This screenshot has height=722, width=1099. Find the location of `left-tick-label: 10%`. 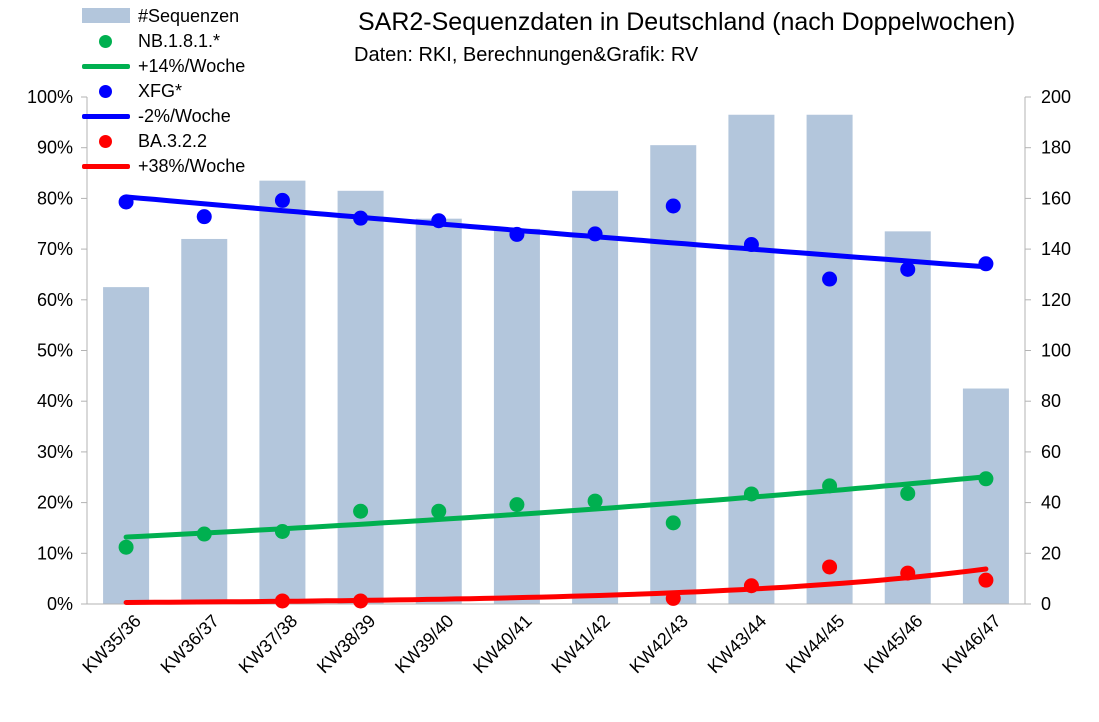

left-tick-label: 10% is located at coordinates (55, 553).